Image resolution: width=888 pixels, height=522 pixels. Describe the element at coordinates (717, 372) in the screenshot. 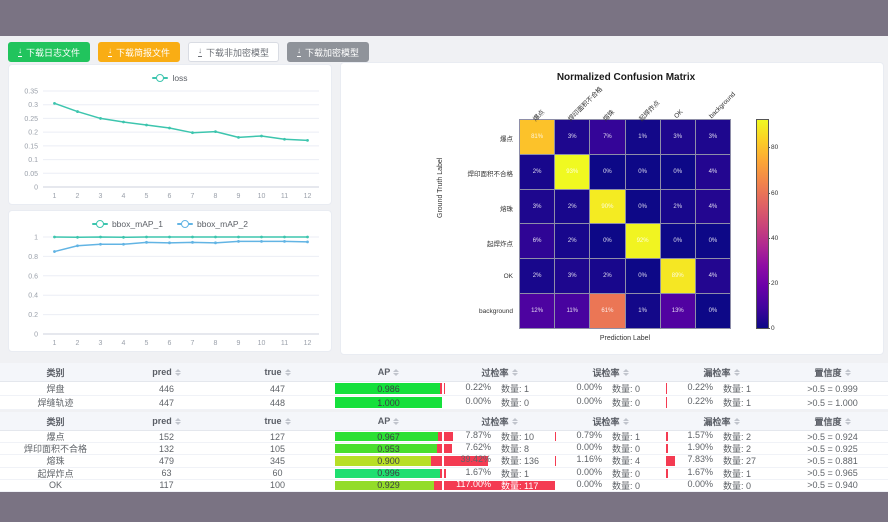

I see `column-header-label: 漏检率` at that location.